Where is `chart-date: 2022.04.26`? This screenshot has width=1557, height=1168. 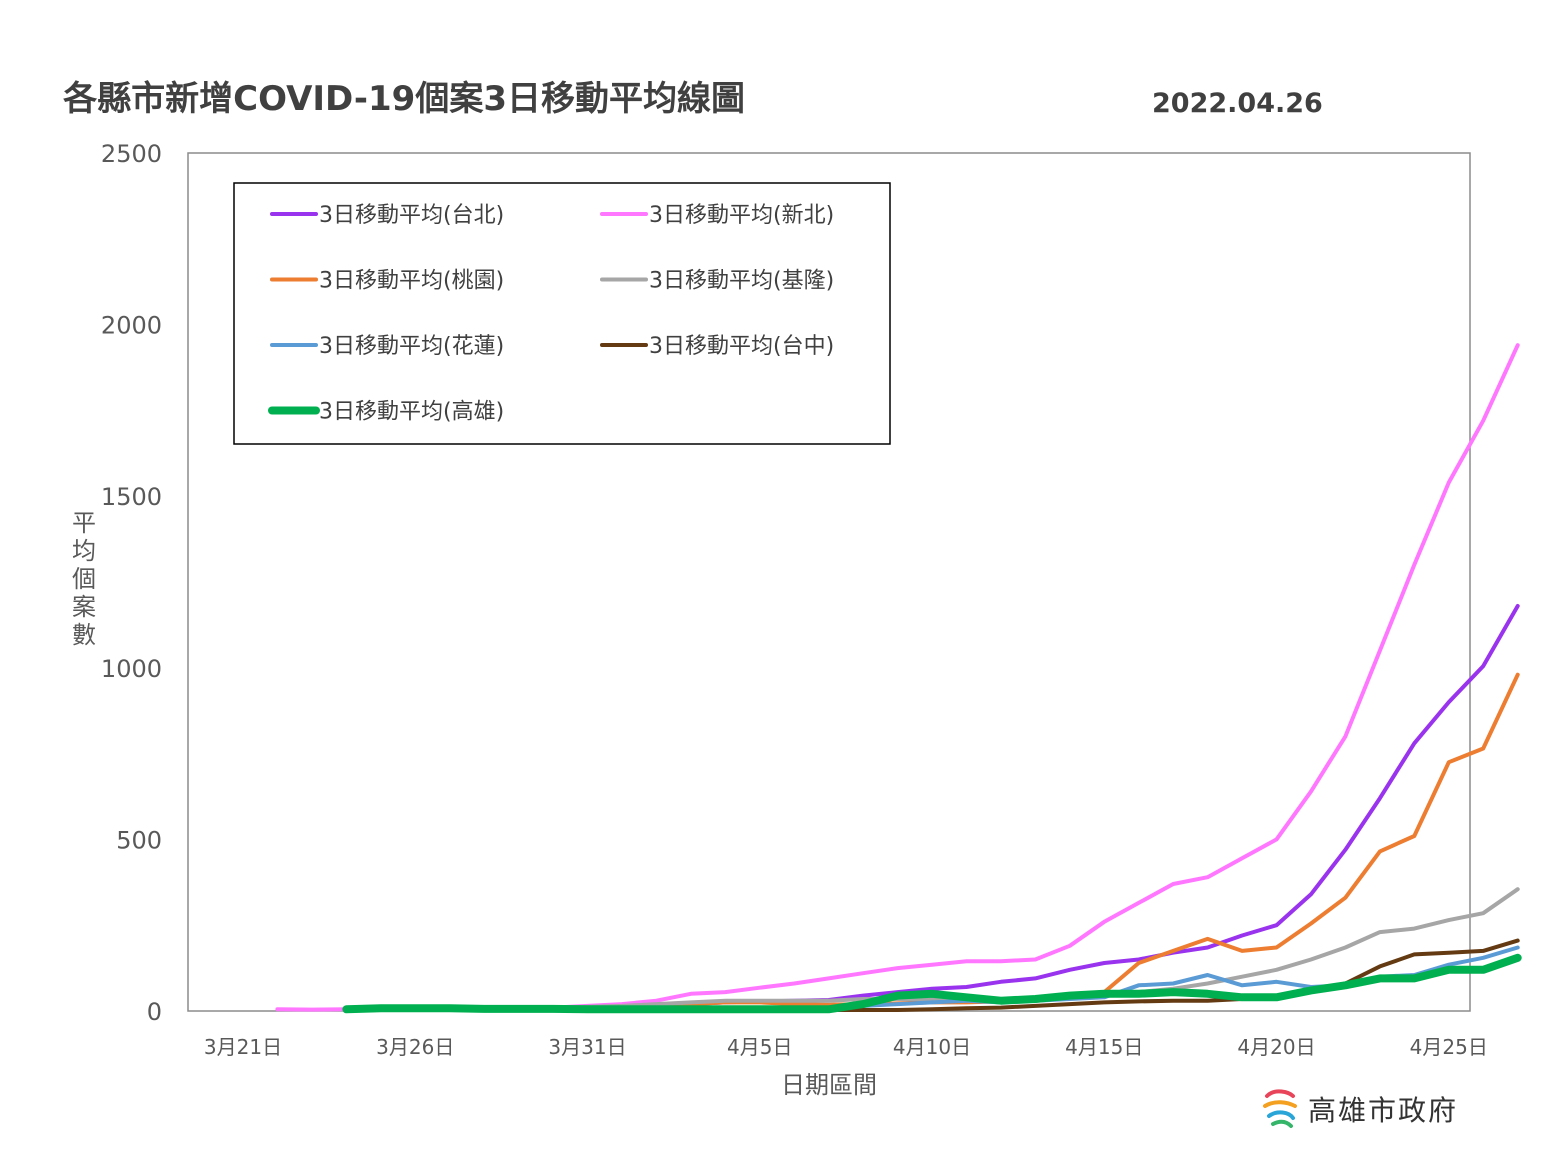 chart-date: 2022.04.26 is located at coordinates (1237, 103).